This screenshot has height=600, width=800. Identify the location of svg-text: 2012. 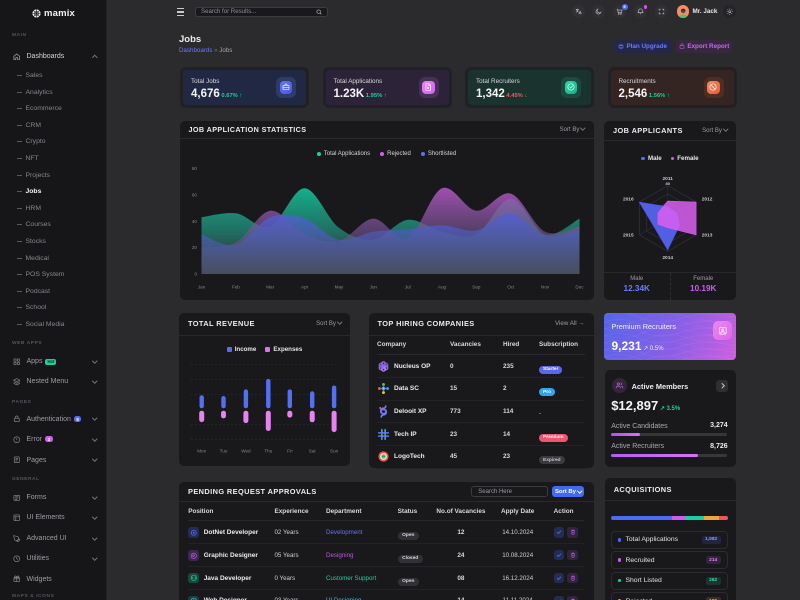
(707, 200).